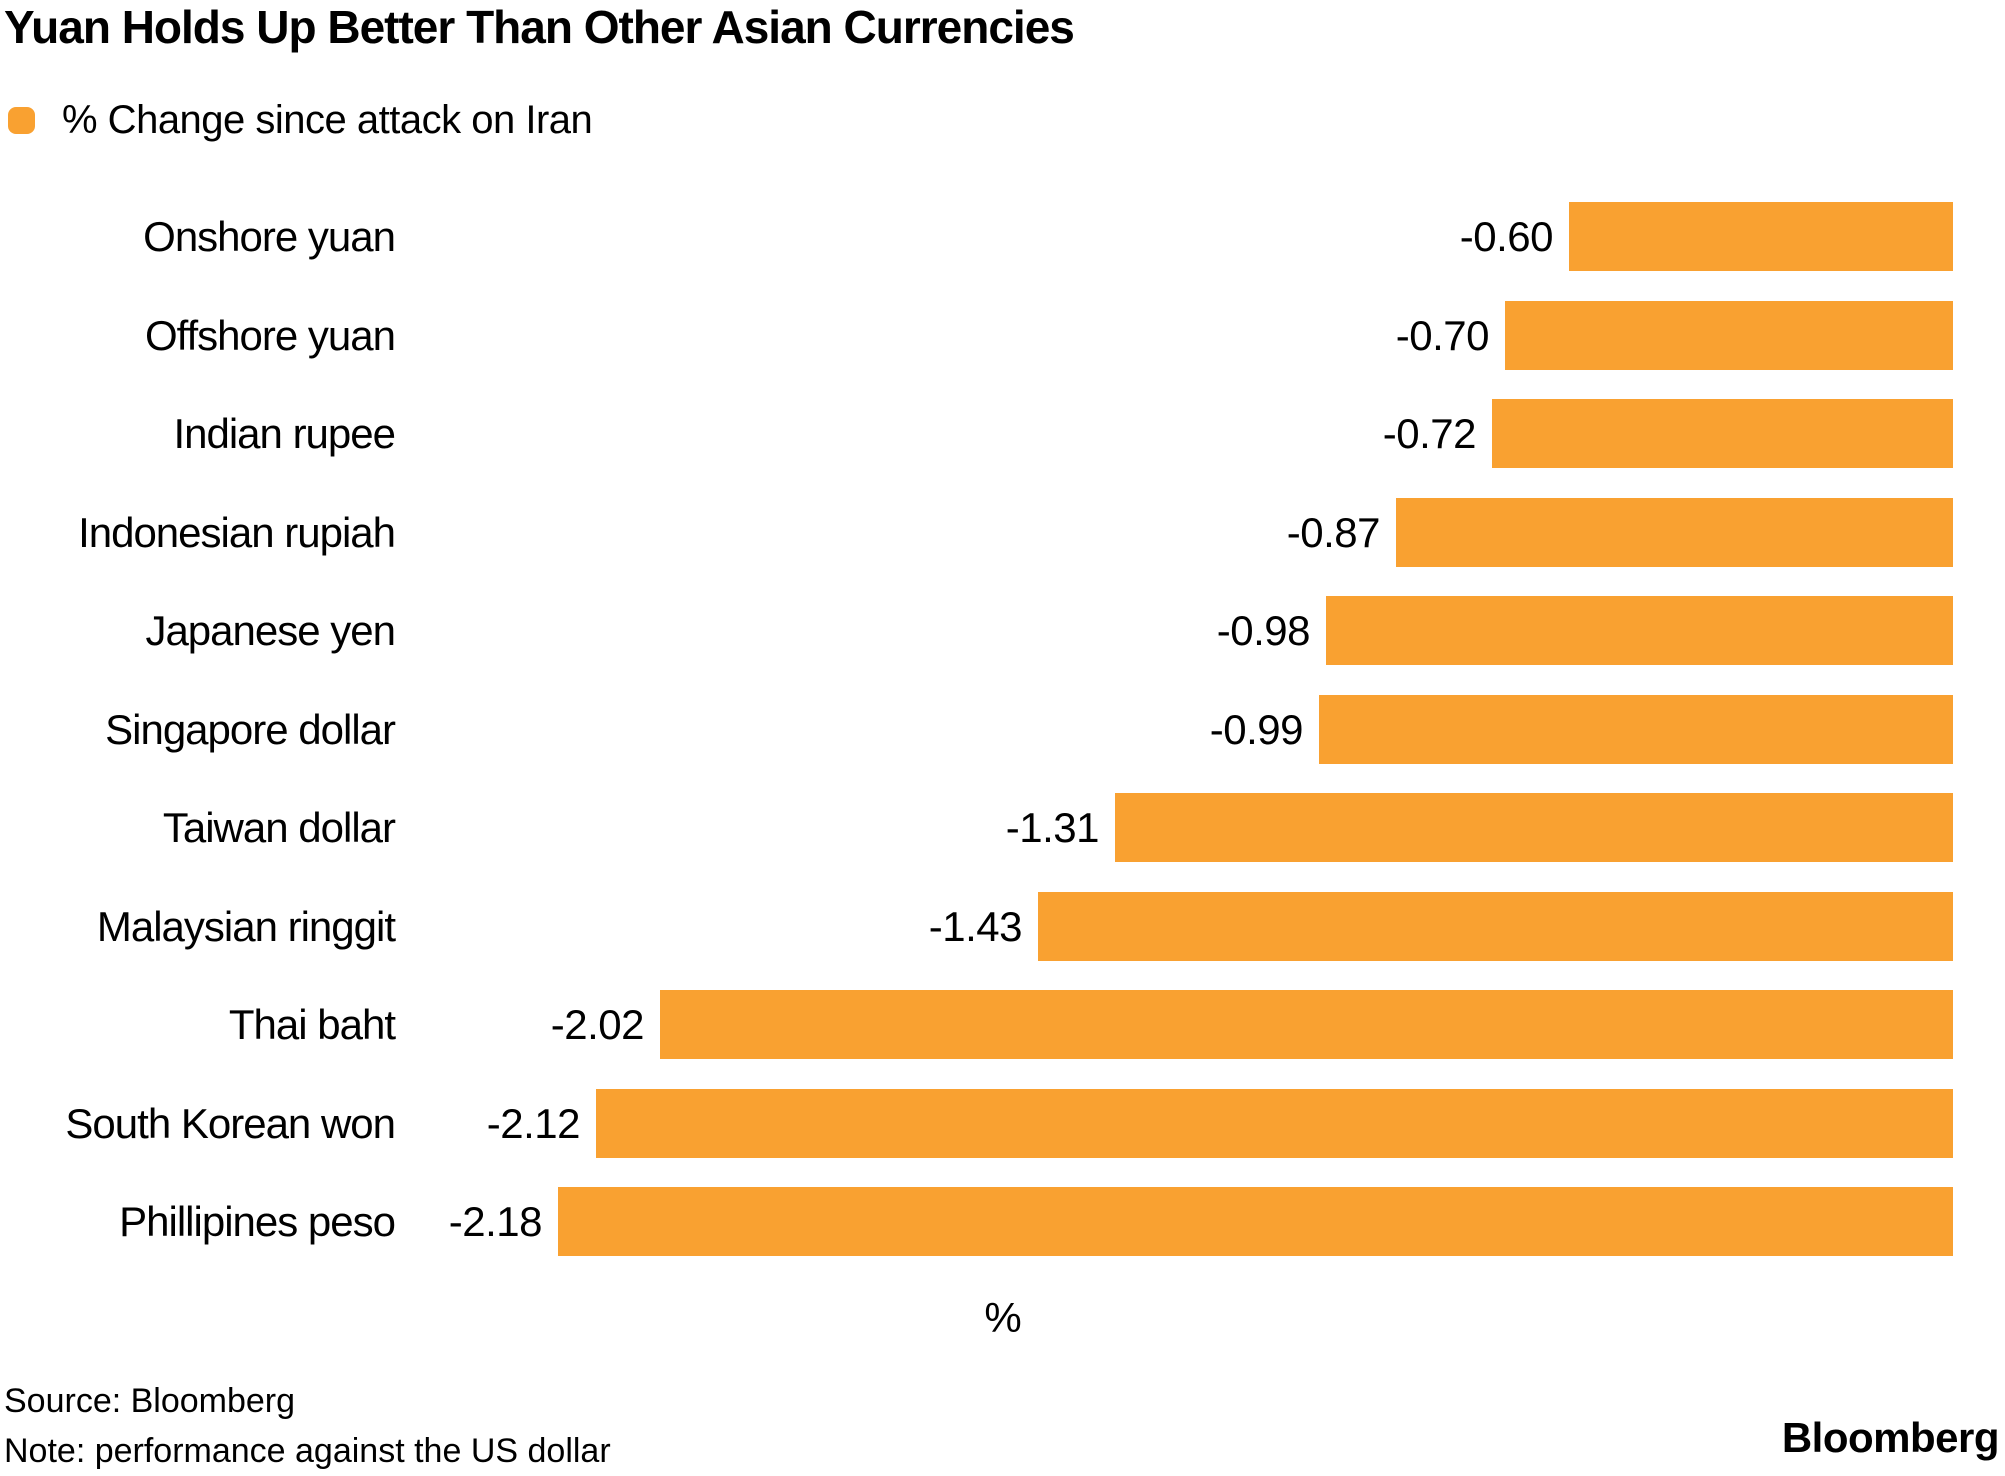 The width and height of the screenshot is (2005, 1476). I want to click on category-label: Taiwan dollar, so click(279, 827).